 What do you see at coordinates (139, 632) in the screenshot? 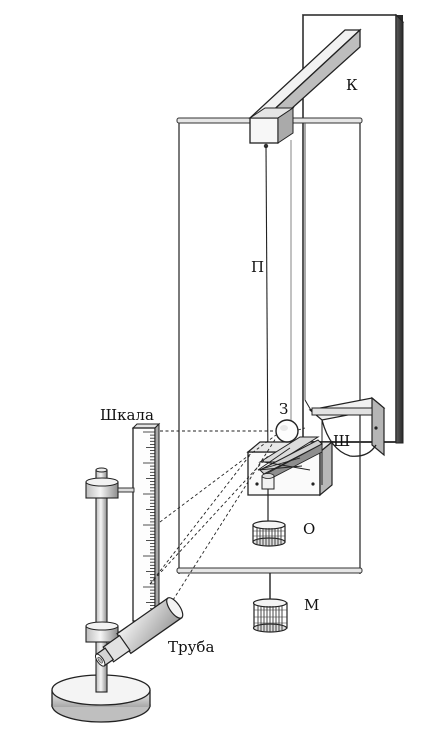
I see `telescope` at bounding box center [139, 632].